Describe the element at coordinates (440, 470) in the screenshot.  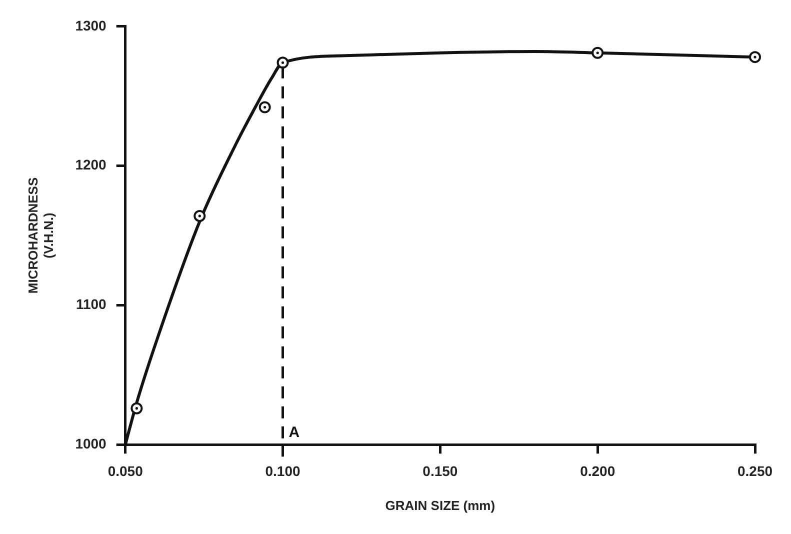
I see `x-tick-label: 0.150` at that location.